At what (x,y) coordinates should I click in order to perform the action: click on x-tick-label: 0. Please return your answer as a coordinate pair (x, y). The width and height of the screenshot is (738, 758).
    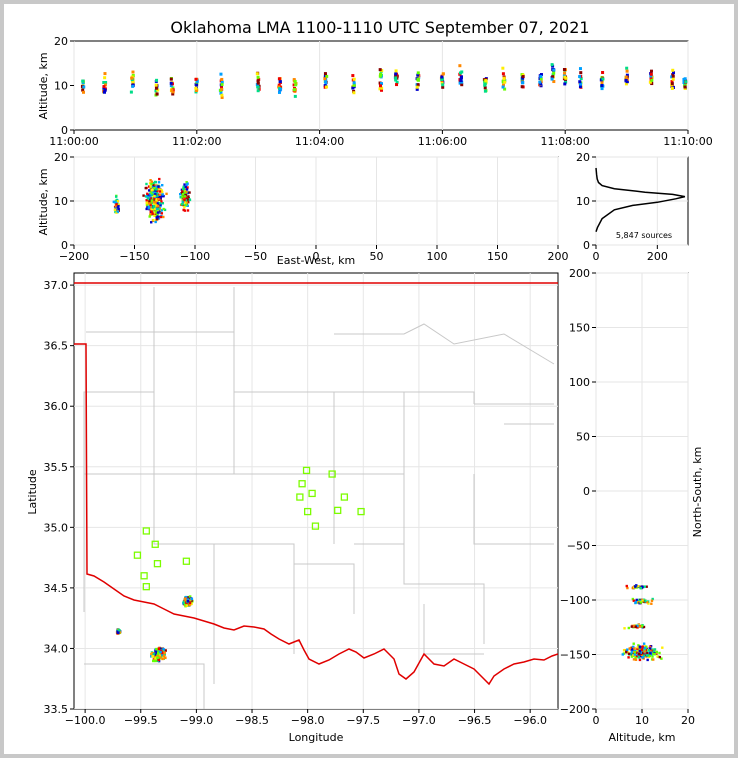
    Looking at the image, I should click on (596, 256).